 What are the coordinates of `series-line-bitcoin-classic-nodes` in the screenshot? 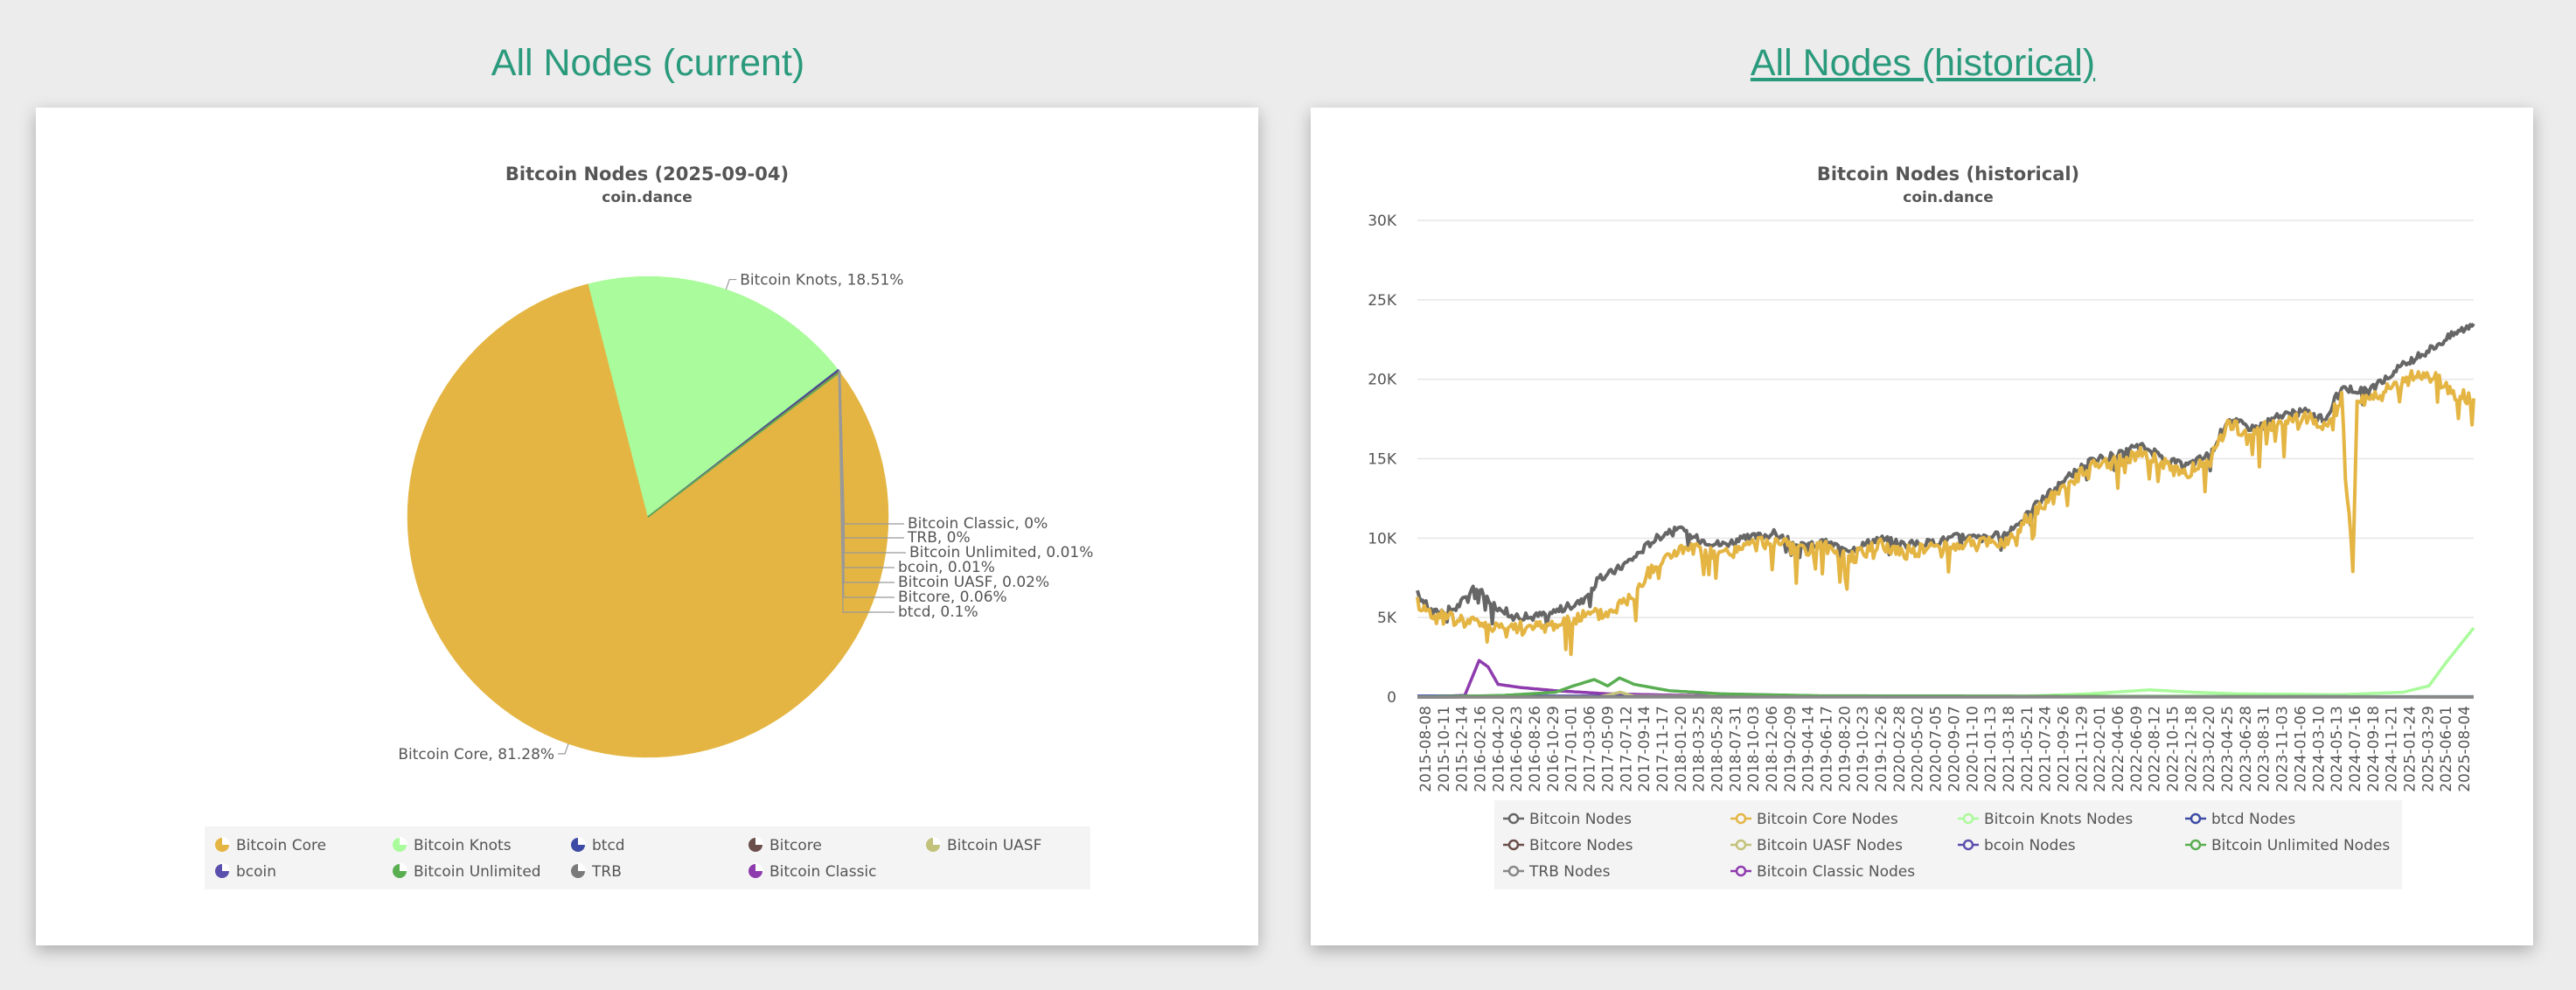 It's located at (1945, 679).